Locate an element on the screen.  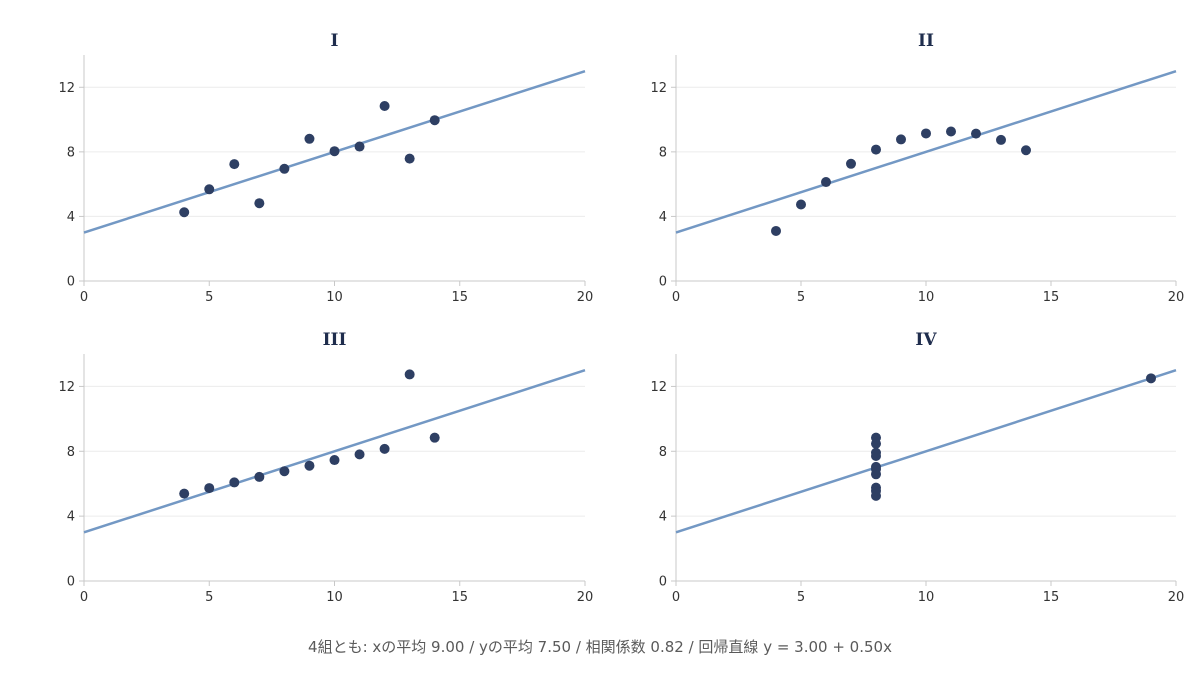
panel-title: II is located at coordinates (926, 41).